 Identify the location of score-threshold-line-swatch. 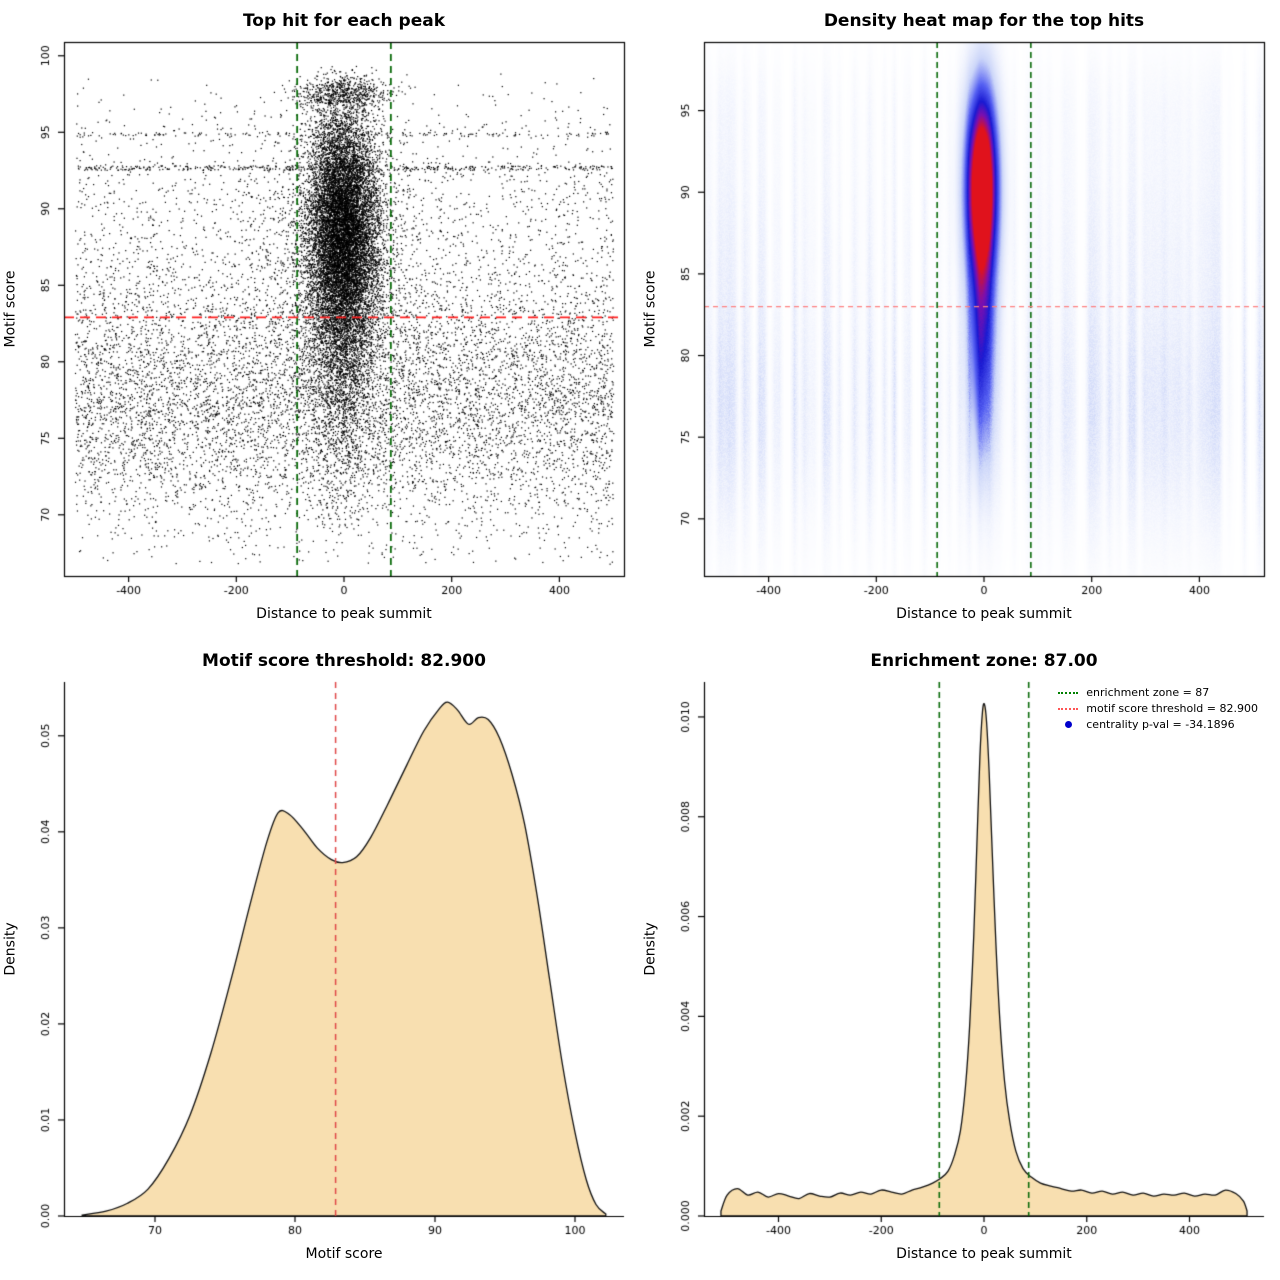
(1068, 708).